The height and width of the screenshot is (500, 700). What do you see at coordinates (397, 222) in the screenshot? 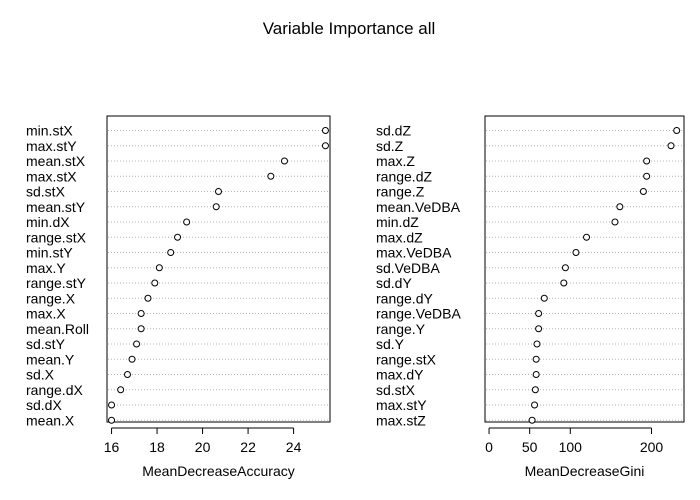
I see `variable-label: min.dZ` at bounding box center [397, 222].